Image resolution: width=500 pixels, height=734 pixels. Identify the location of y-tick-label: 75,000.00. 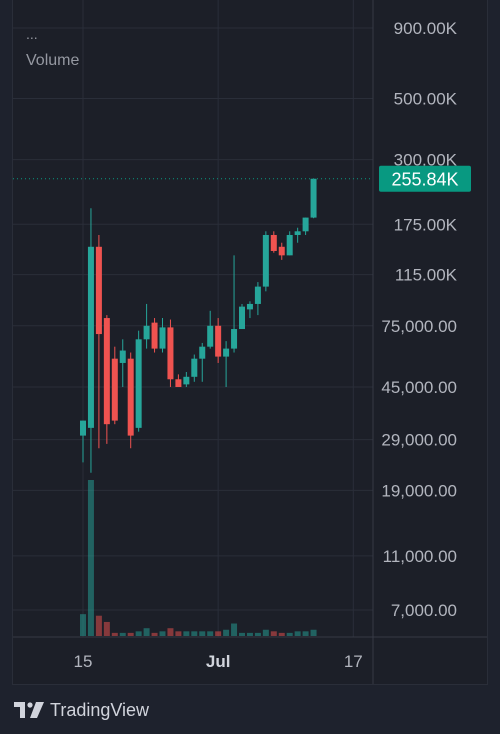
(419, 326).